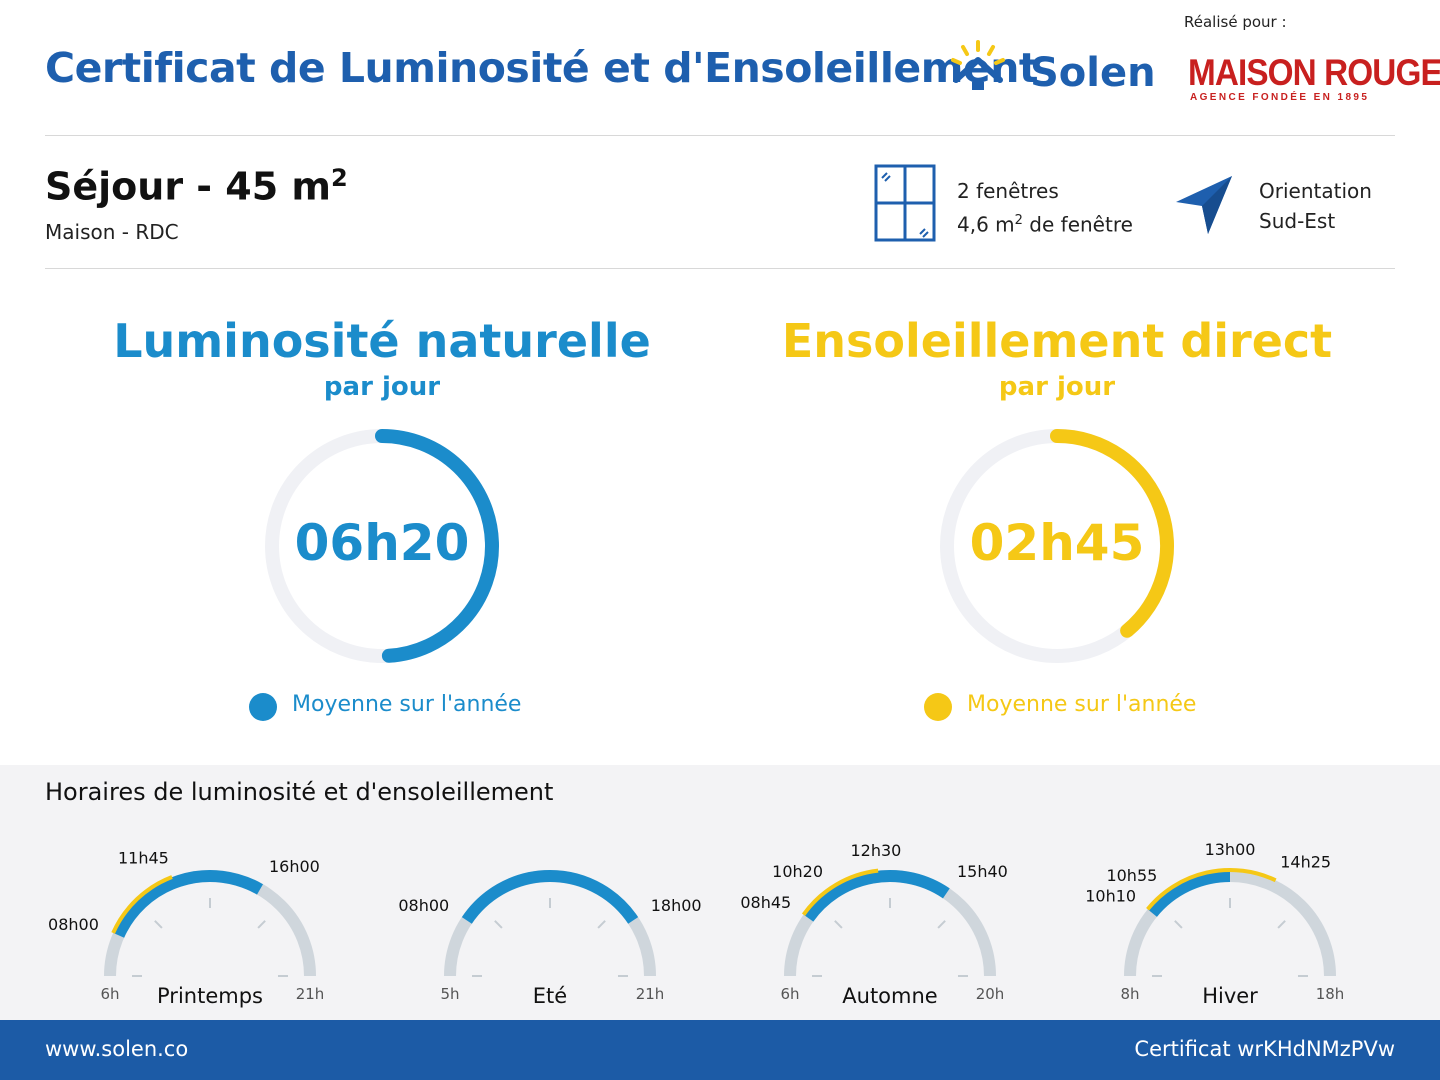  I want to click on time-label: 10h10, so click(1110, 896).